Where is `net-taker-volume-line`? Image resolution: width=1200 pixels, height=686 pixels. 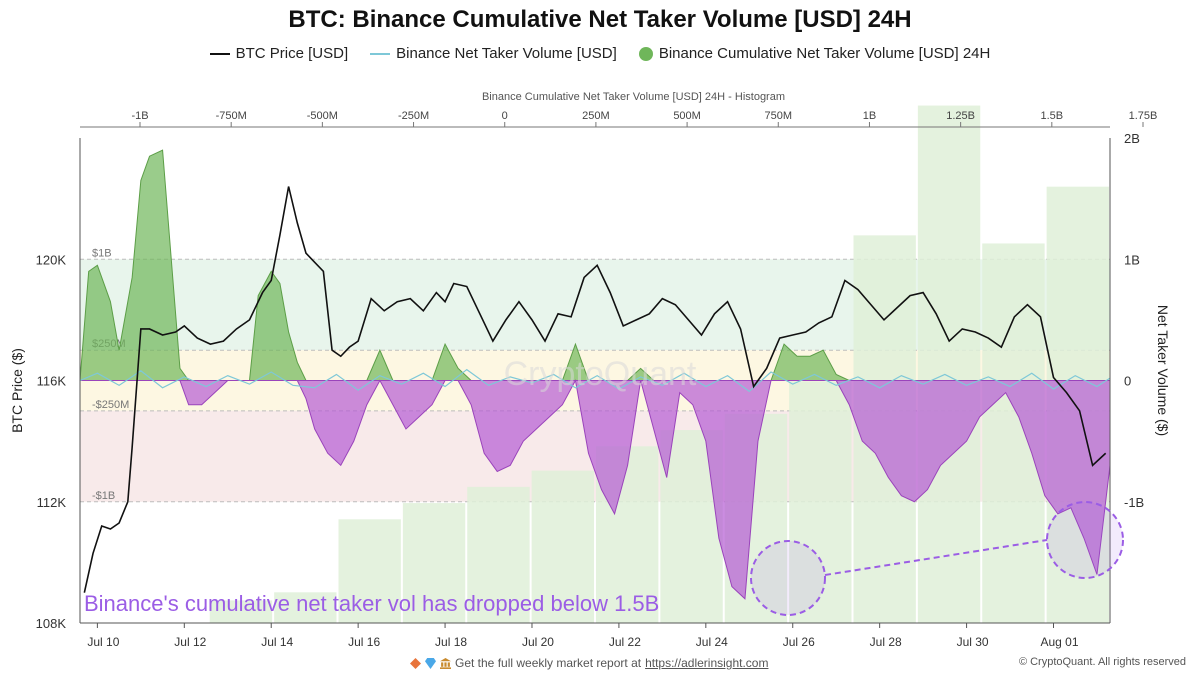
net-taker-volume-line is located at coordinates (595, 380).